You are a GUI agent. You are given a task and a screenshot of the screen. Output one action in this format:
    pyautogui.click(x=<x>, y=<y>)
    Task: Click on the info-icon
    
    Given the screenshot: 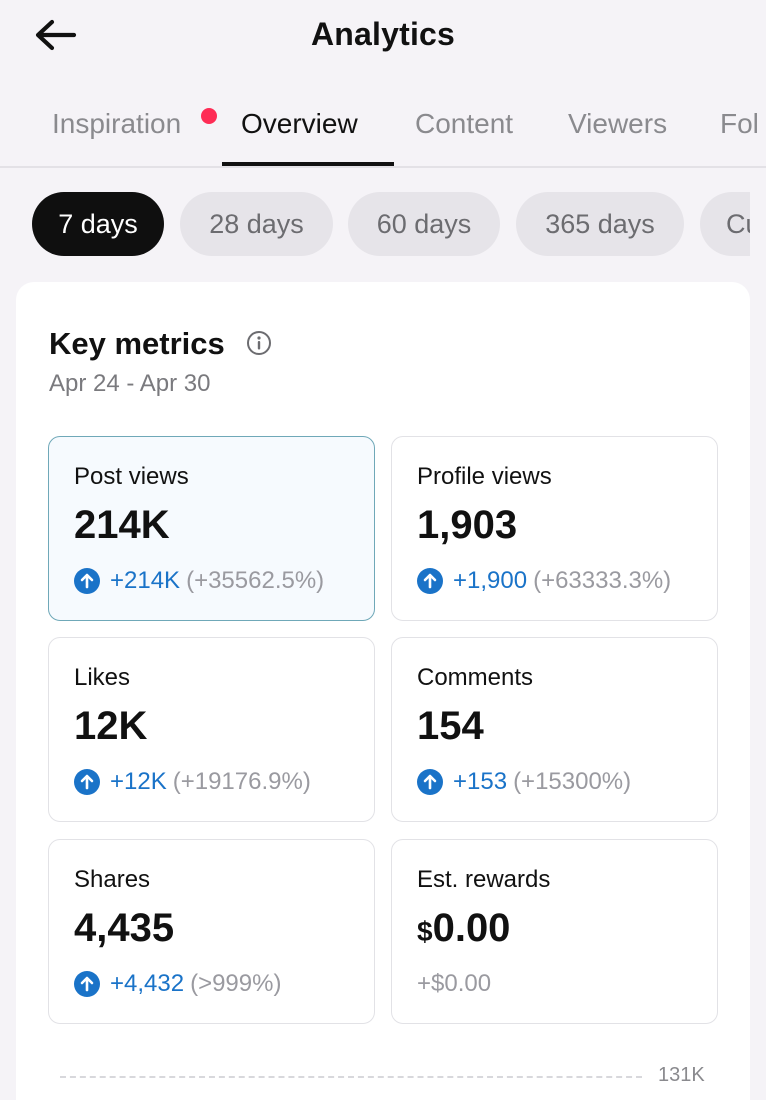 What is the action you would take?
    pyautogui.click(x=259, y=343)
    